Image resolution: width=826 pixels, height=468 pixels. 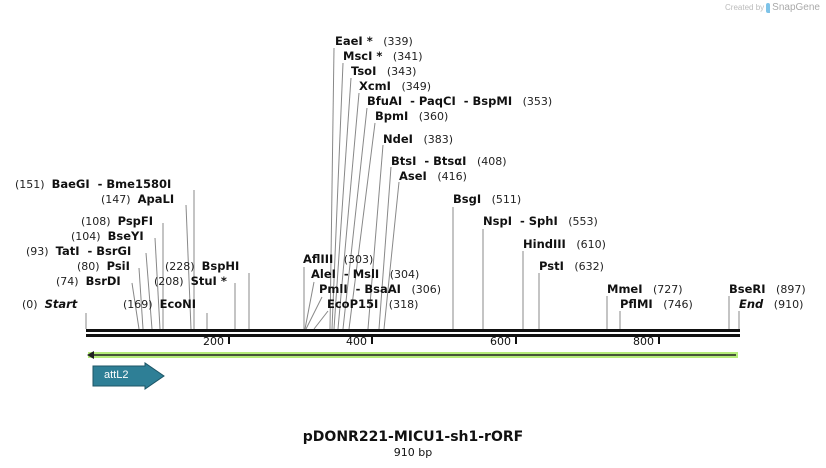 What do you see at coordinates (338, 259) in the screenshot?
I see `site-afliii: AflIII (303)` at bounding box center [338, 259].